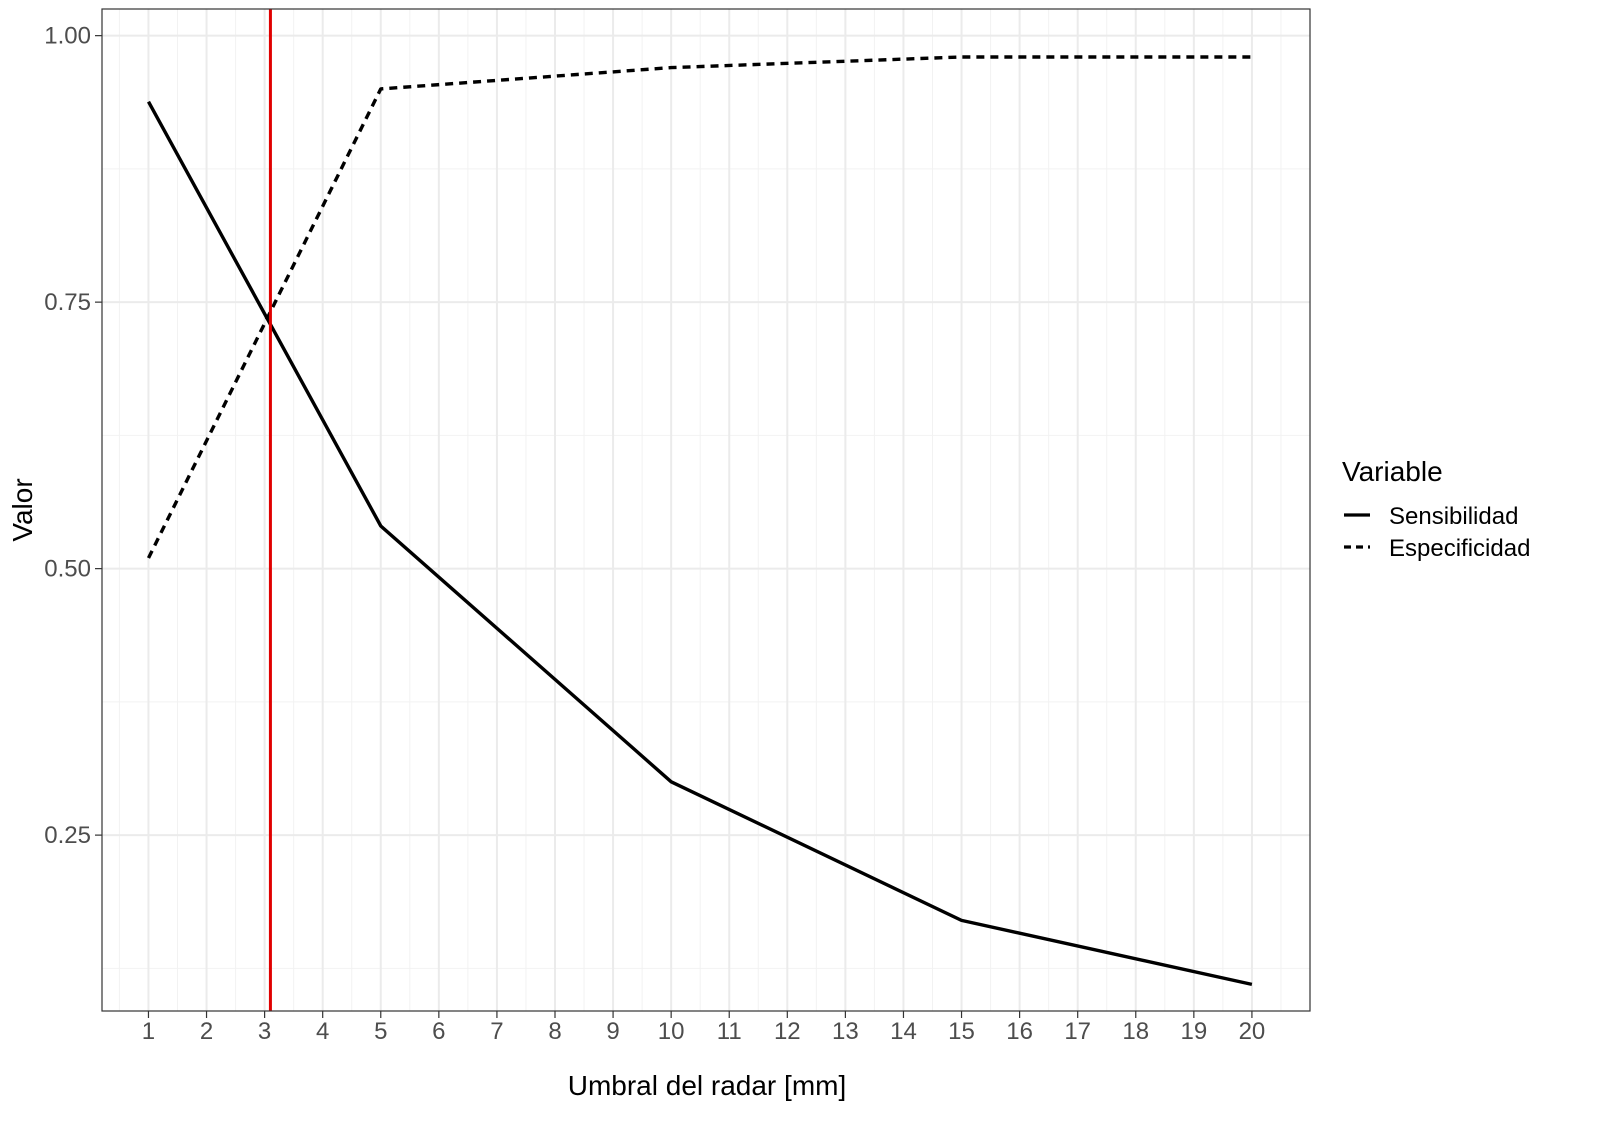 The width and height of the screenshot is (1601, 1133). What do you see at coordinates (1459, 548) in the screenshot?
I see `legend-label-especificidad: Especificidad` at bounding box center [1459, 548].